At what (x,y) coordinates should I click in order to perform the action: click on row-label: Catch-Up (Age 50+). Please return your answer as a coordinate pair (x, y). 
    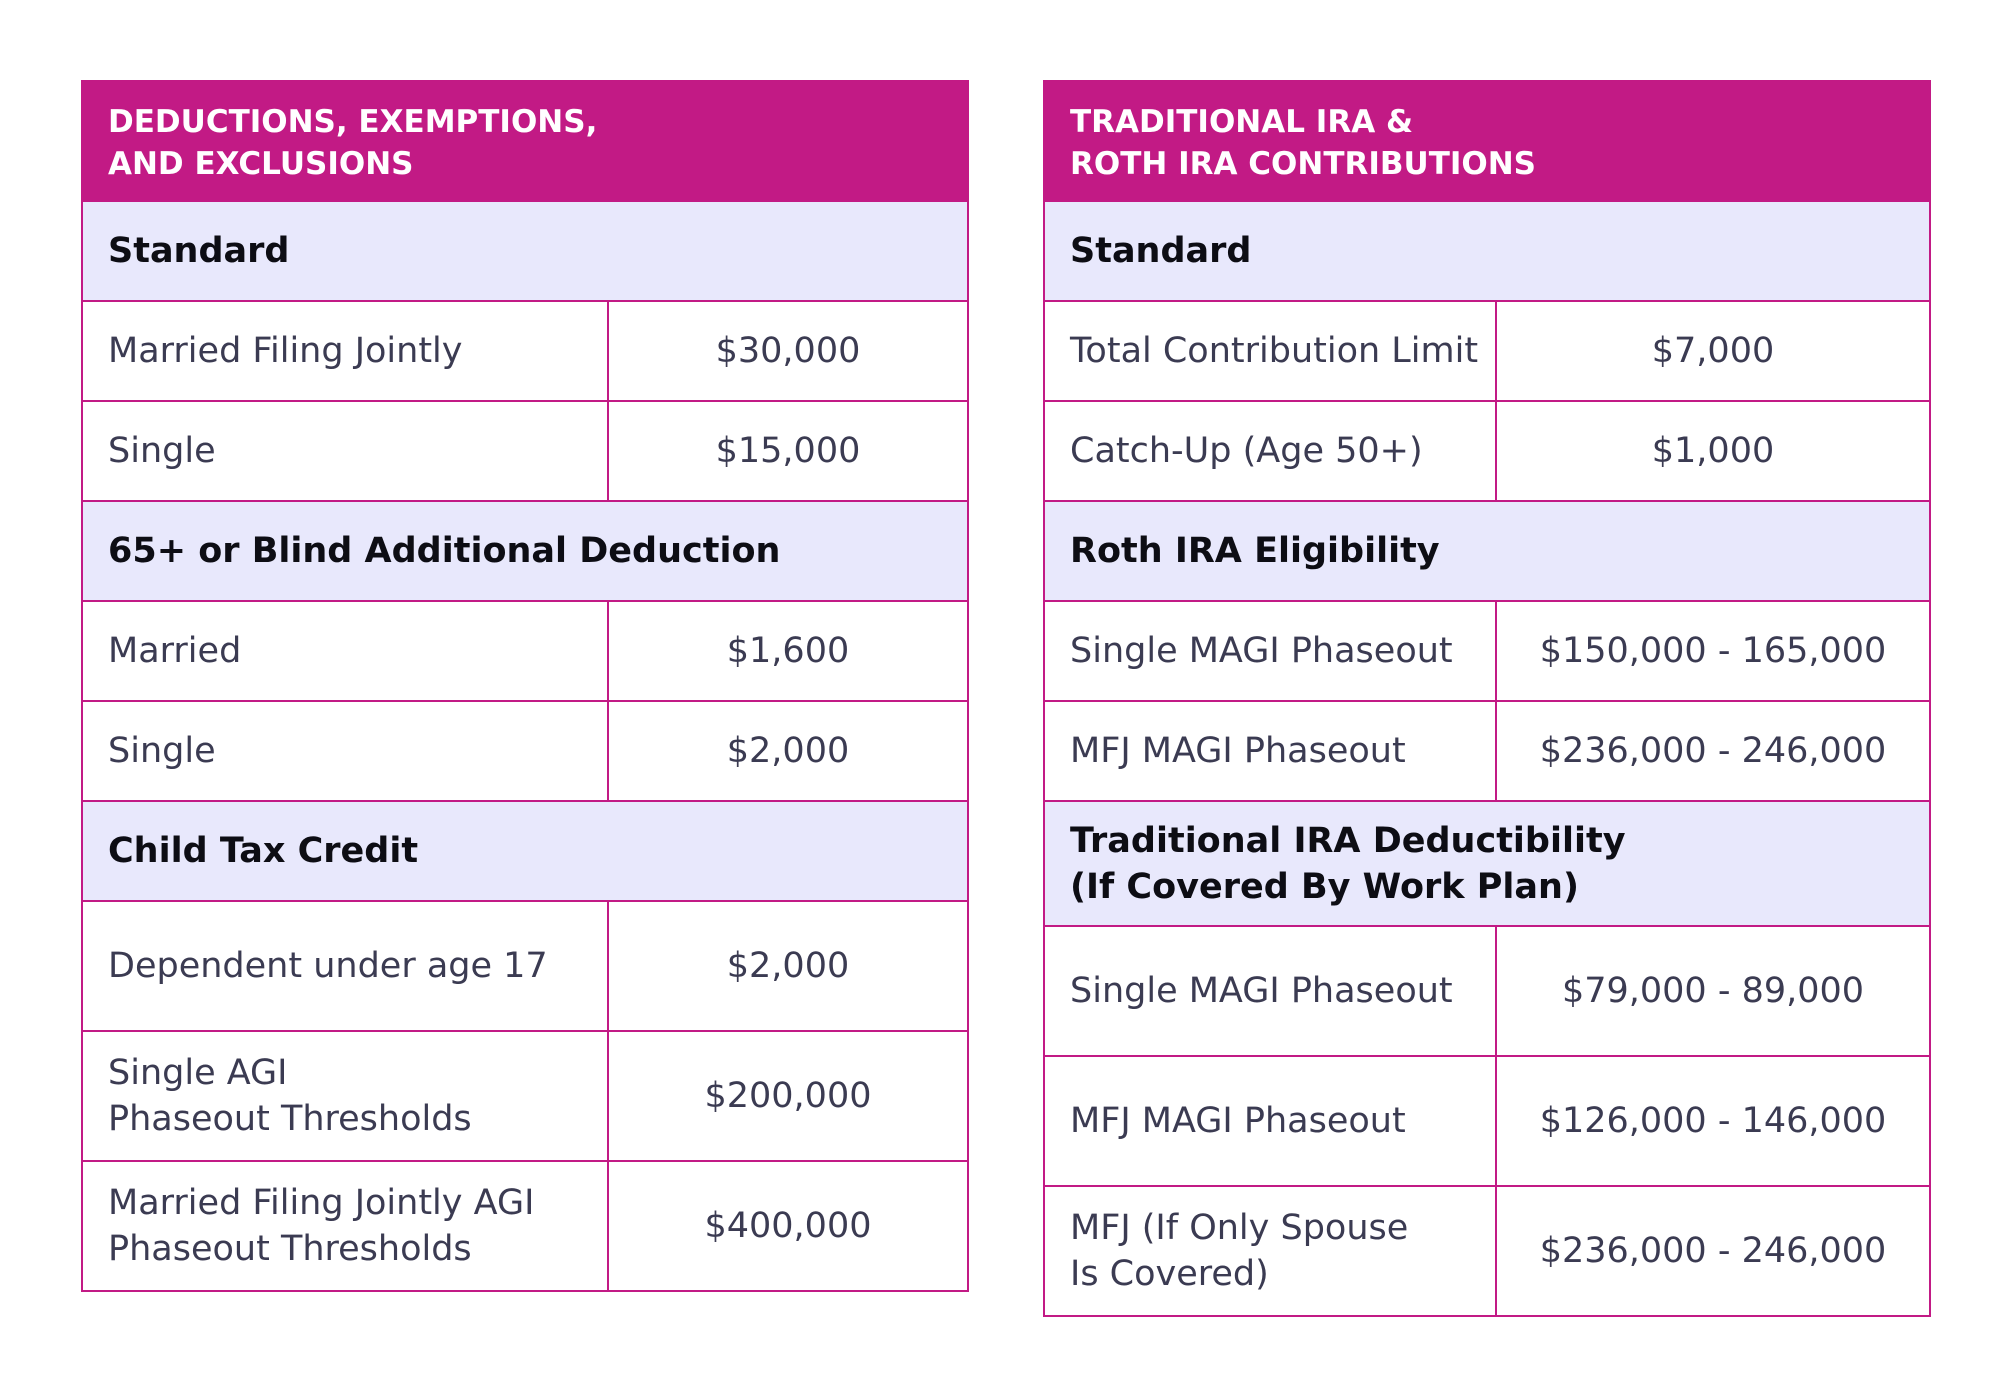
    Looking at the image, I should click on (1270, 451).